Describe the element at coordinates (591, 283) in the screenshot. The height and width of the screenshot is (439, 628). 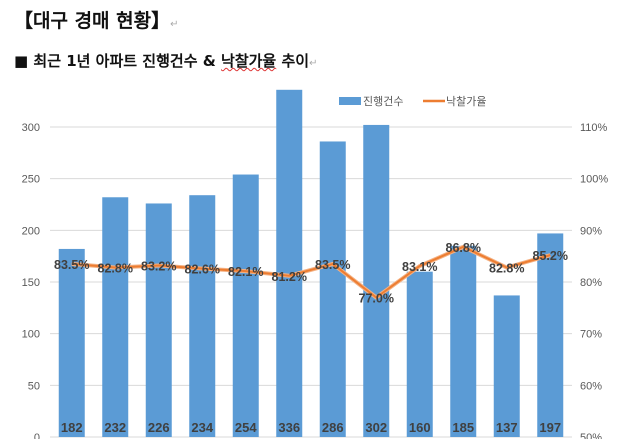
I see `right-axis-tick: 80%` at that location.